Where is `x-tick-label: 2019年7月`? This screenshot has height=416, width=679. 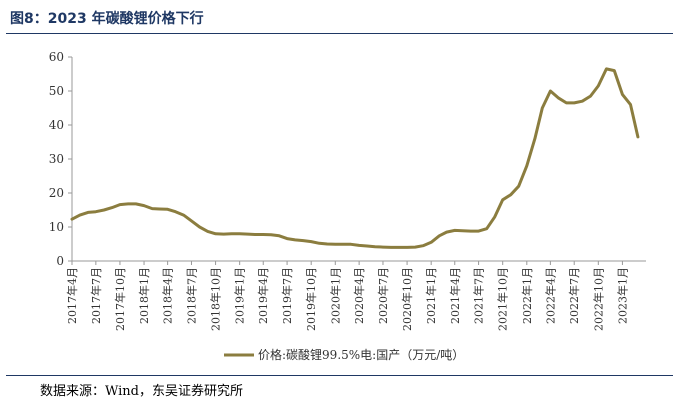
x-tick-label: 2019年7月 is located at coordinates (287, 295).